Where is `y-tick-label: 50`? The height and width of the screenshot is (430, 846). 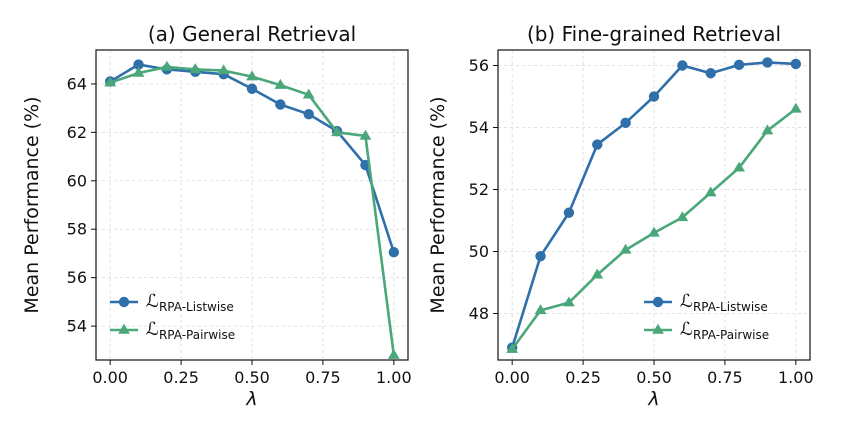
y-tick-label: 50 is located at coordinates (479, 251).